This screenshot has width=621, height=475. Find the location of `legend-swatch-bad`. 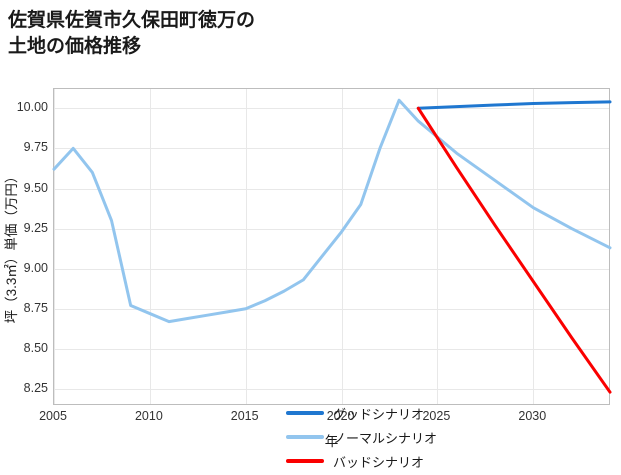

legend-swatch-bad is located at coordinates (305, 461).